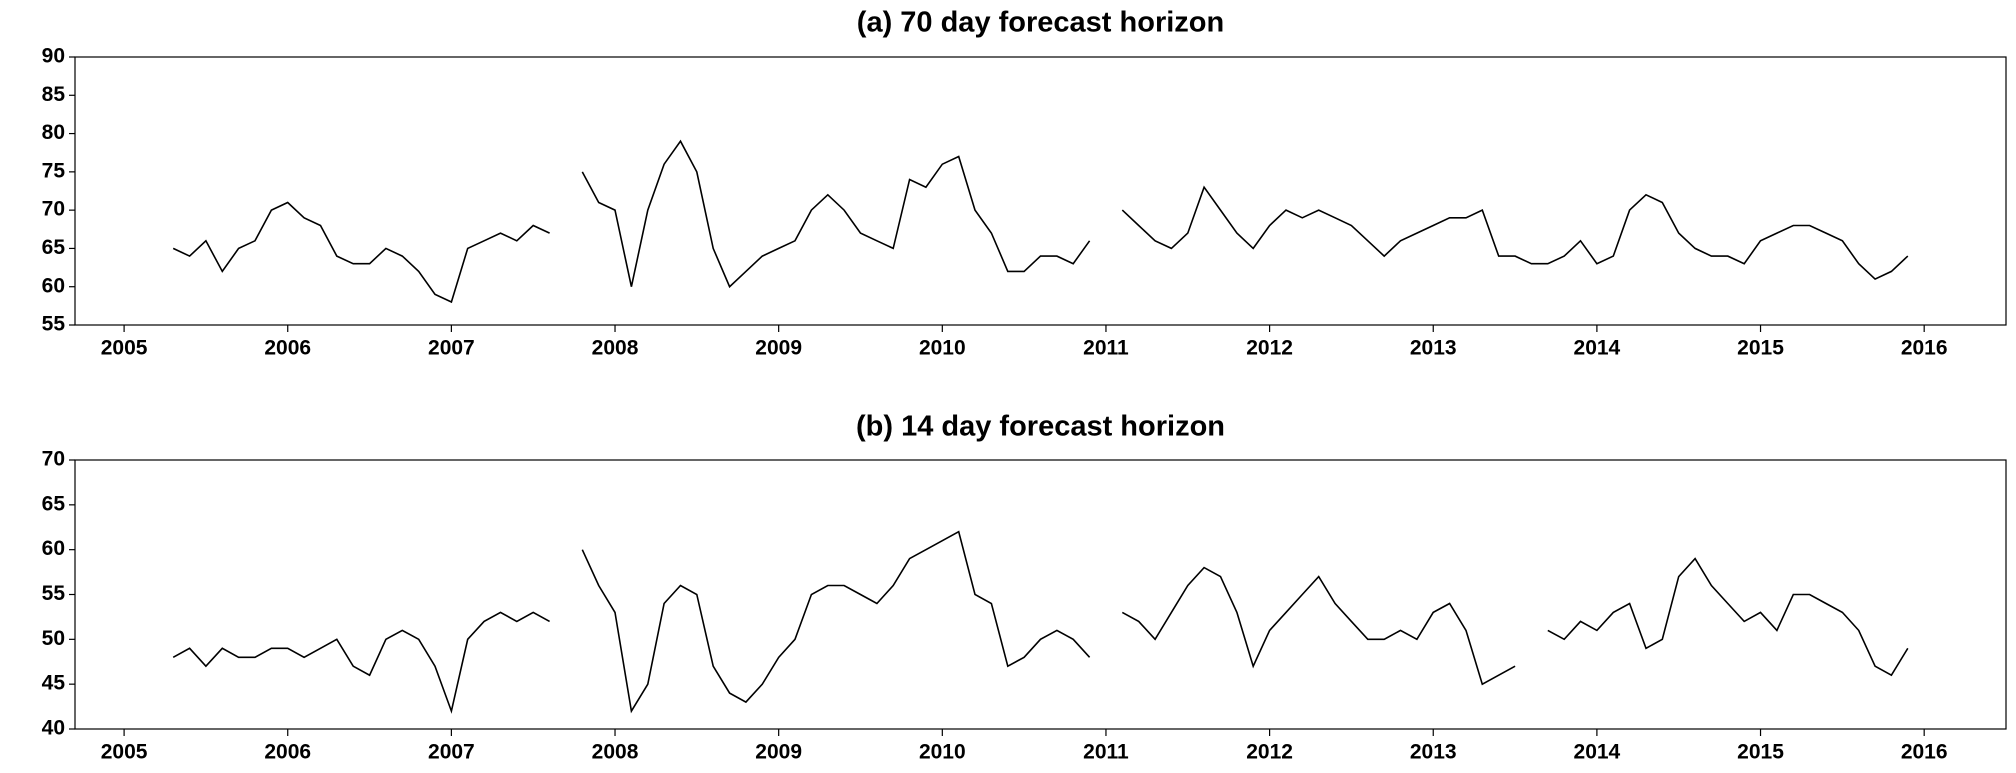 The image size is (2016, 773). I want to click on y-tick-label: 75, so click(54, 170).